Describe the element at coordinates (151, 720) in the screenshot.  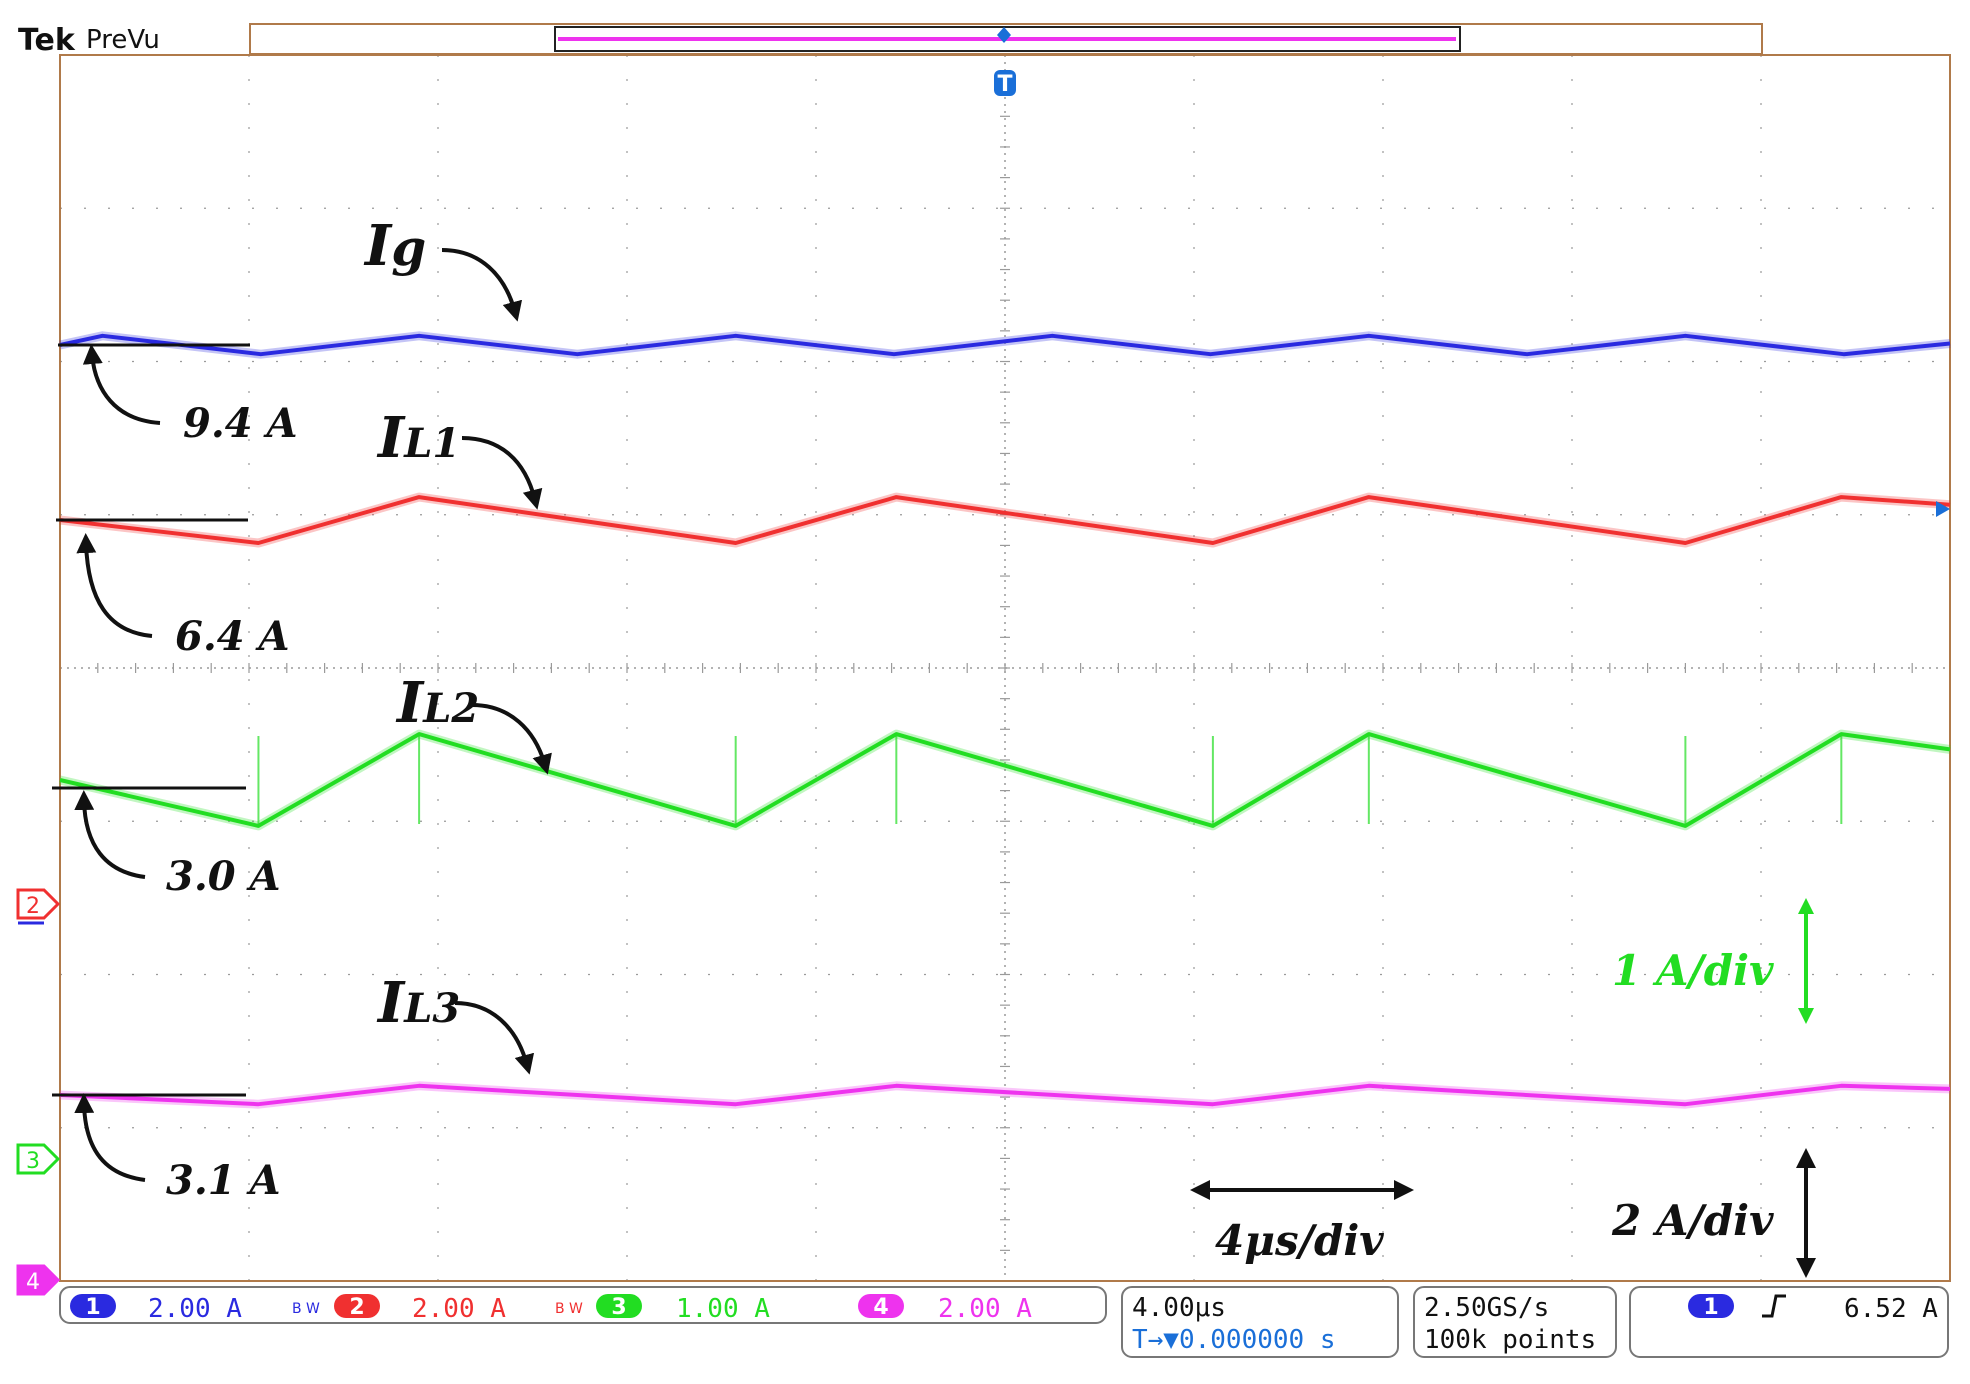
I see `level-lines` at that location.